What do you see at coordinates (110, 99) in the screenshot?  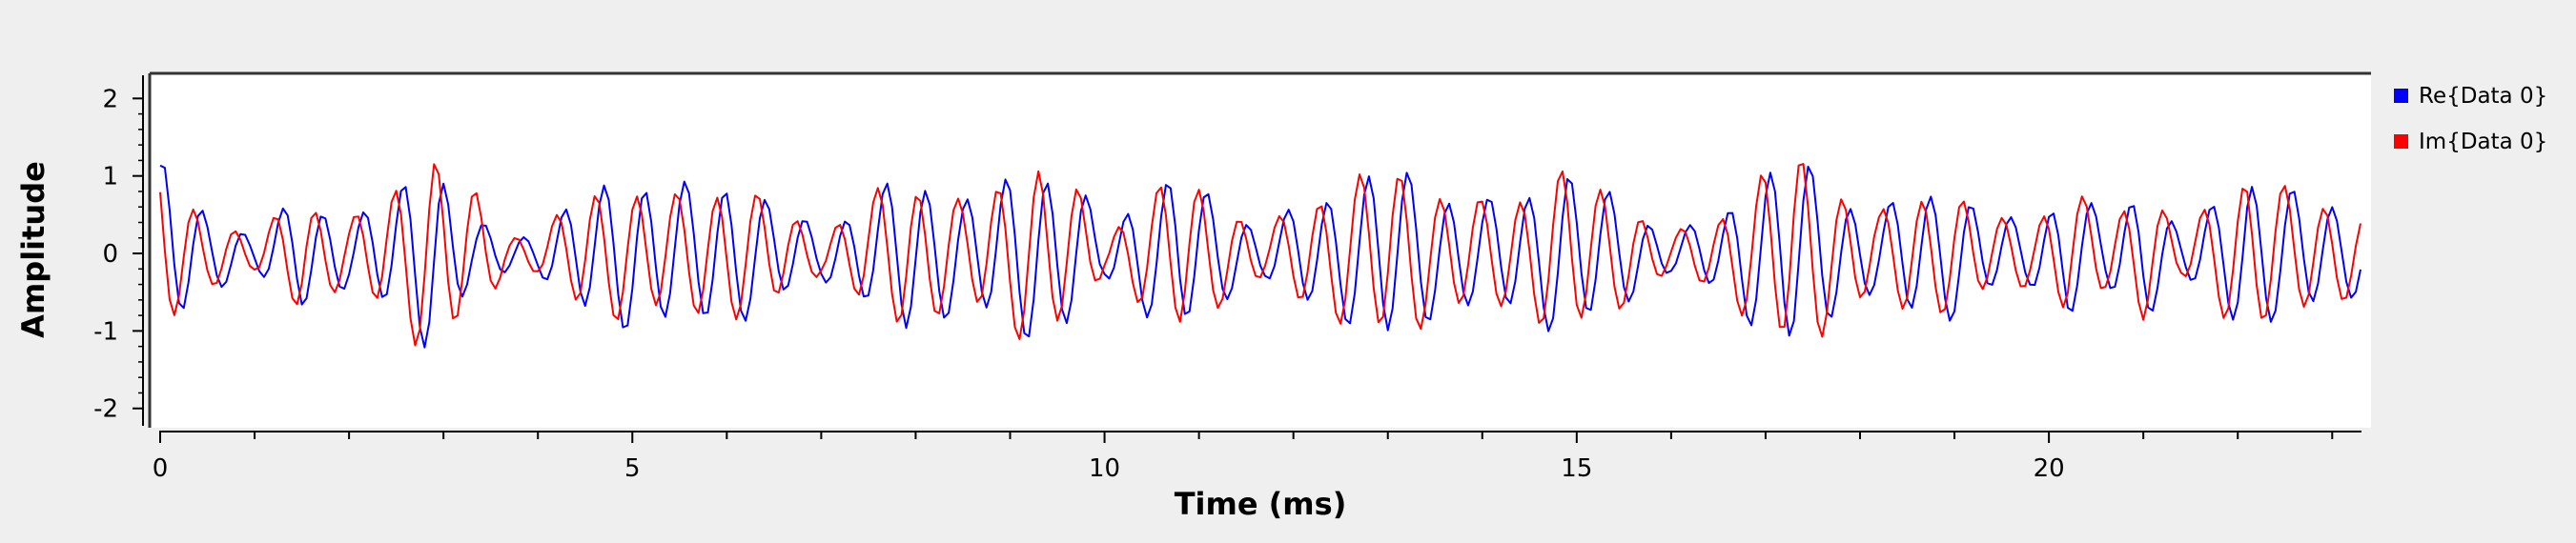 I see `y-tick-label: 2` at bounding box center [110, 99].